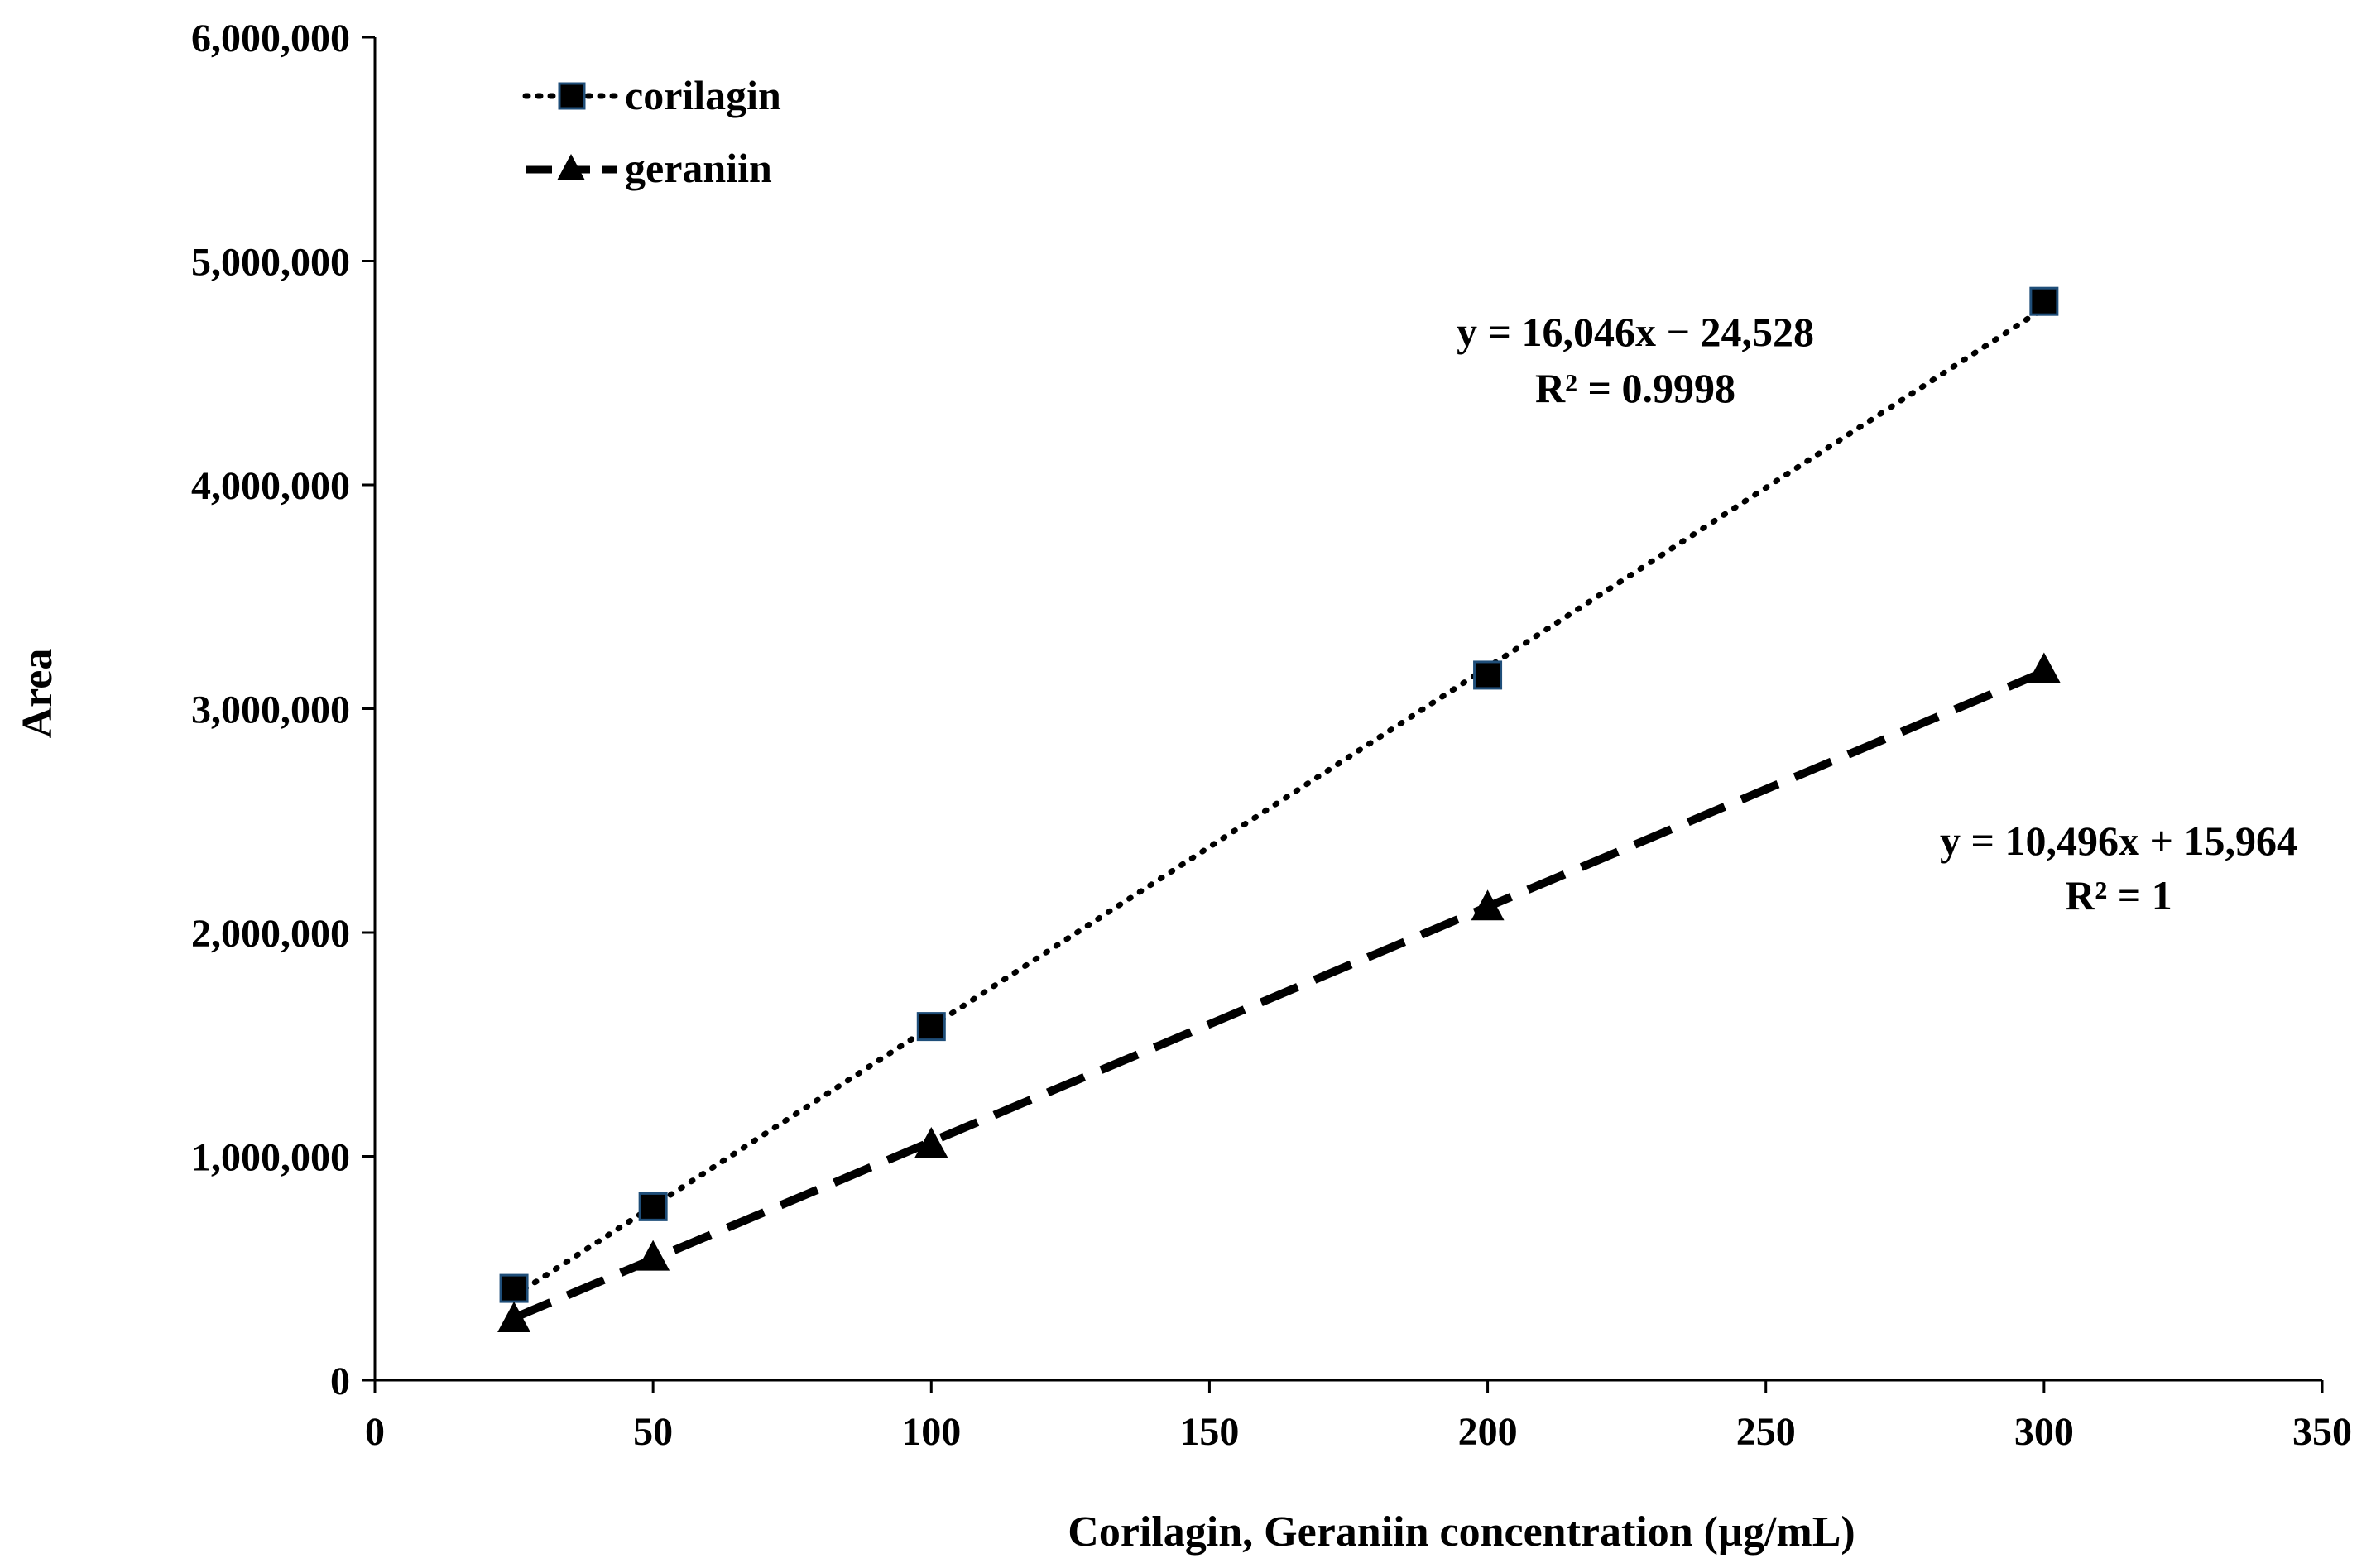 This screenshot has height=1568, width=2376. Describe the element at coordinates (2118, 841) in the screenshot. I see `geraniin-equation: y = 10,496x + 15,964` at that location.